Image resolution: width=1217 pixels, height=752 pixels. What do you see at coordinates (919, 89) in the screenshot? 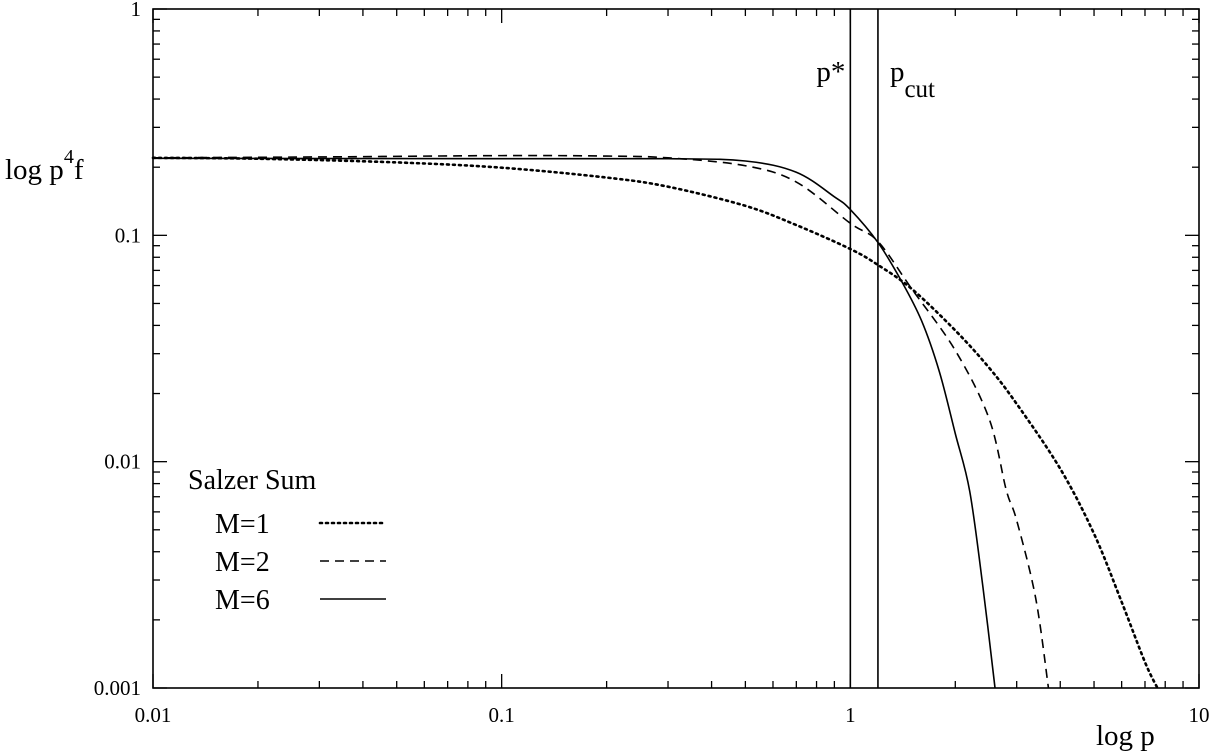
I see `marker-label-subscript: cut` at bounding box center [919, 89].